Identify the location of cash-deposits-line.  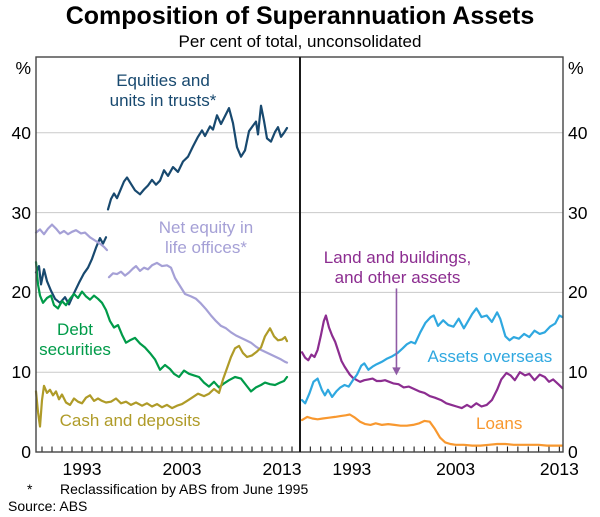
(161, 377).